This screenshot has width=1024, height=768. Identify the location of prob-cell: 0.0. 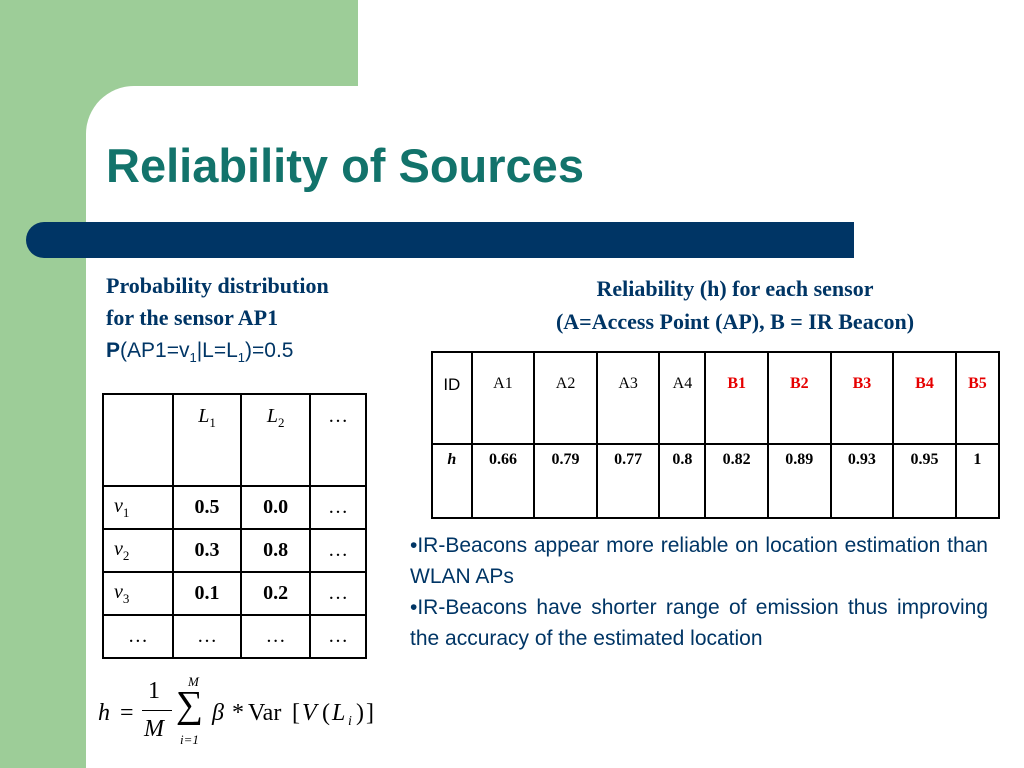
(276, 507).